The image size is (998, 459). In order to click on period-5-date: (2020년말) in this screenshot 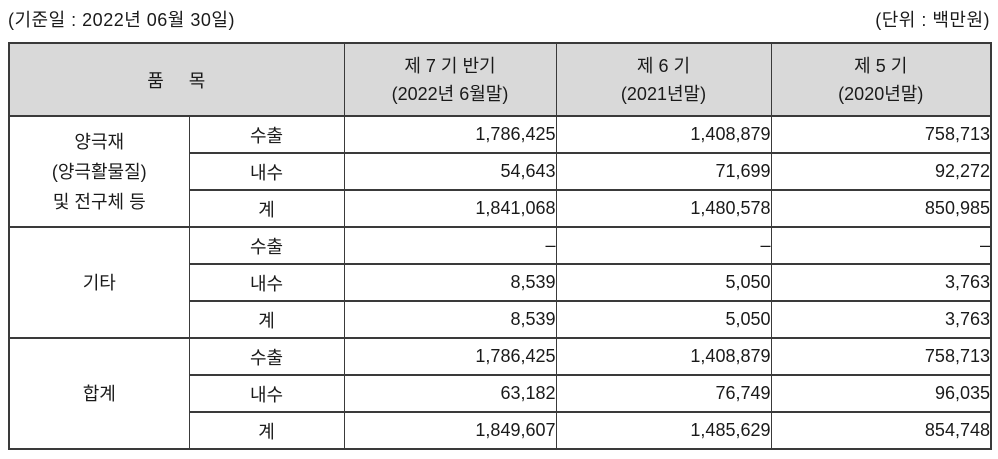, I will do `click(881, 93)`.